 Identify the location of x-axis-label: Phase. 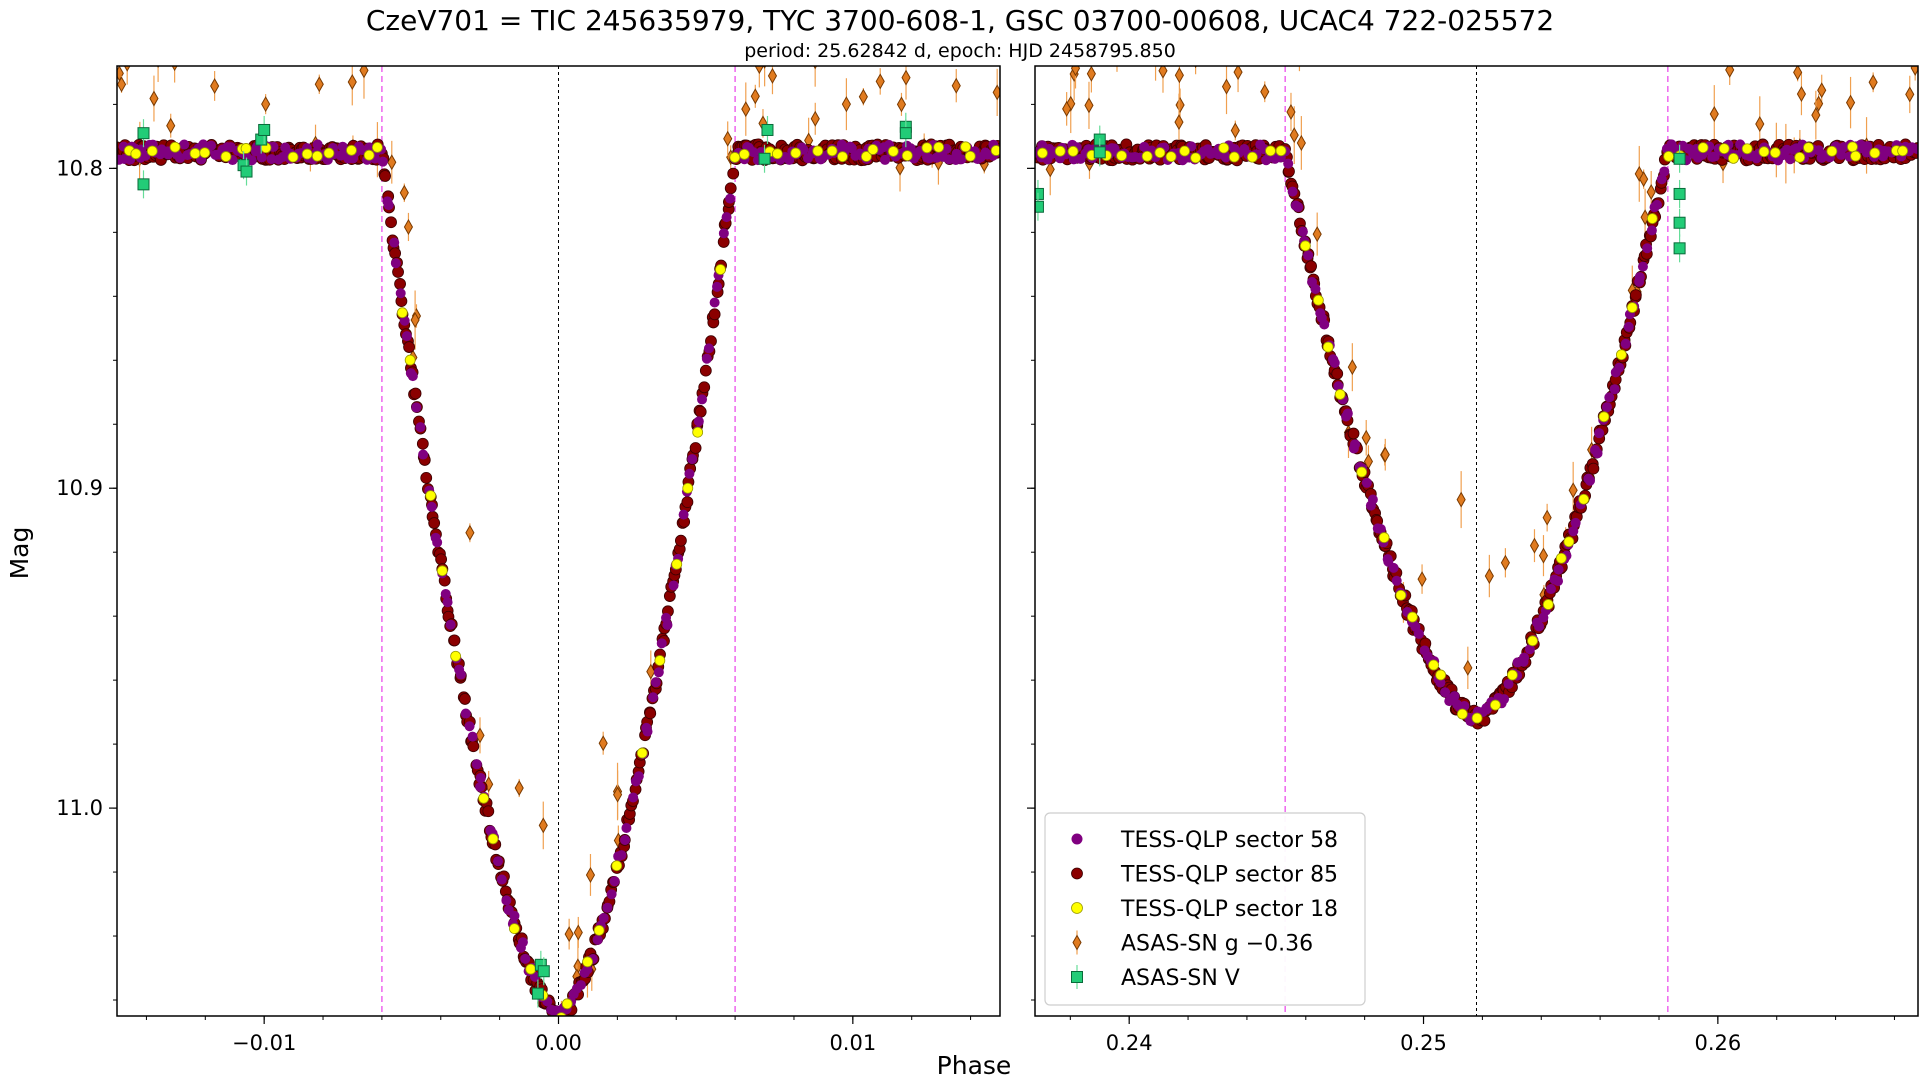
(974, 1065).